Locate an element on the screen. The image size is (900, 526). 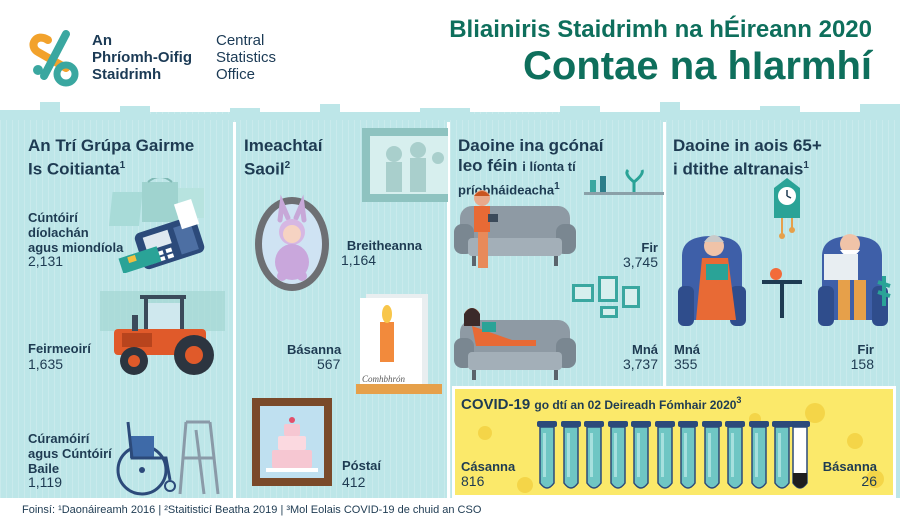
virus-background-icon is located at coordinates (681, 448).